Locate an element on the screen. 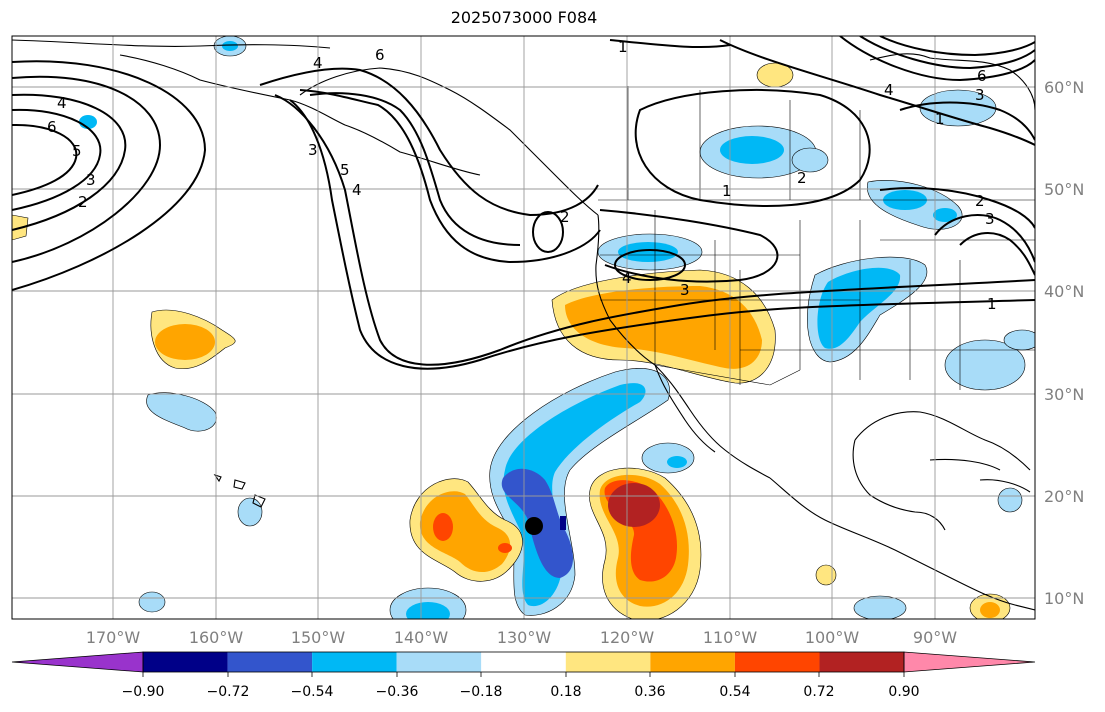  lon-label: 120°W is located at coordinates (627, 637).